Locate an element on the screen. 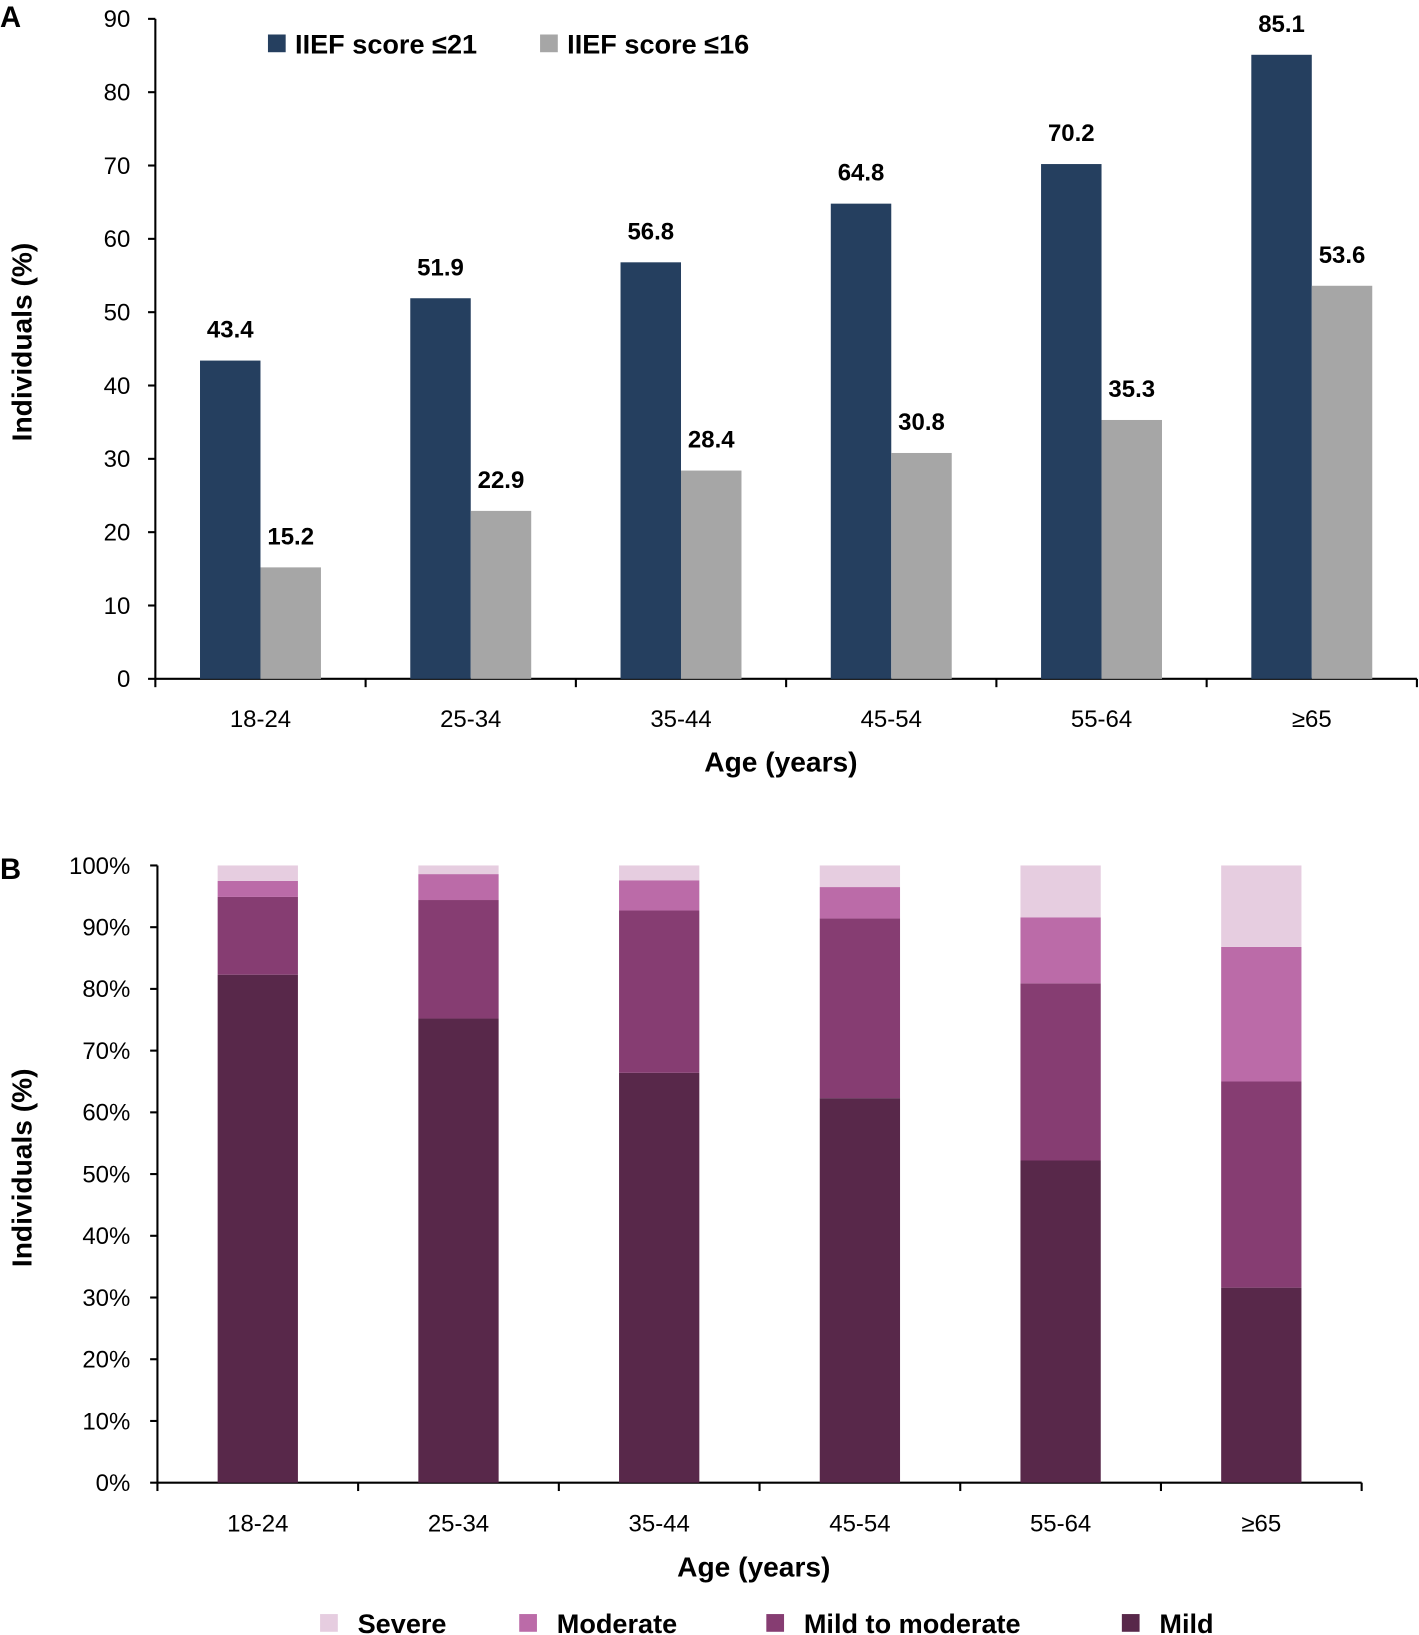 Image resolution: width=1419 pixels, height=1635 pixels. data-label: 43.4 is located at coordinates (230, 330).